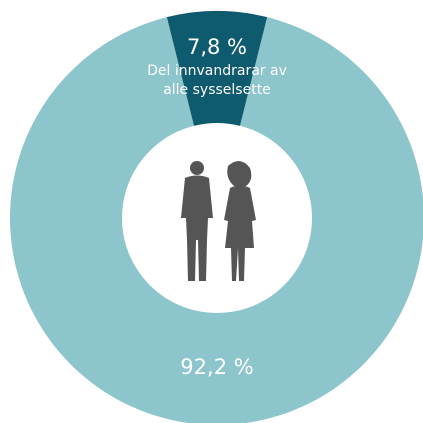 This screenshot has width=423, height=423. I want to click on people-icon, so click(218, 220).